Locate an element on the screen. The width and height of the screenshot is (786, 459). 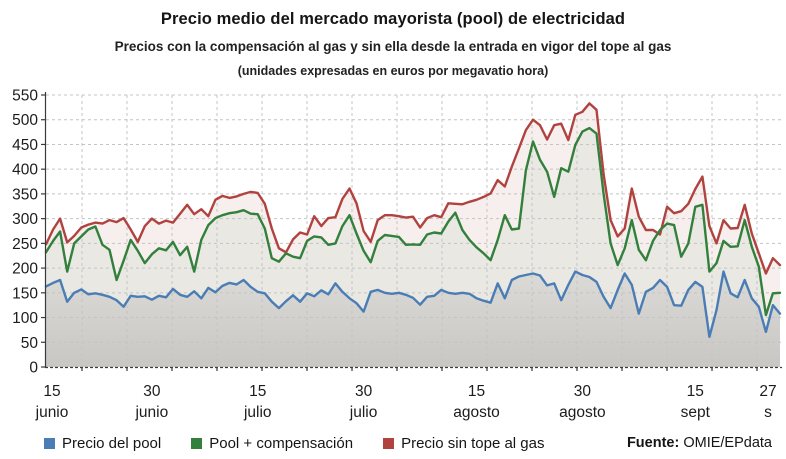
x-tick-month: sept is located at coordinates (696, 412).